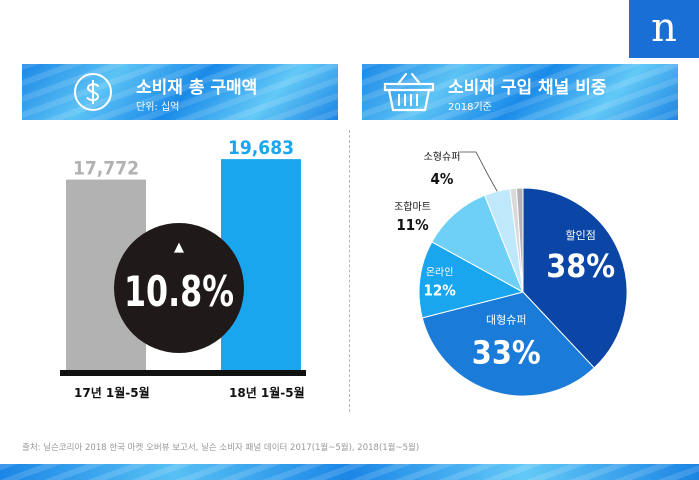  Describe the element at coordinates (106, 169) in the screenshot. I see `bar-value-label-1: 17,772` at that location.